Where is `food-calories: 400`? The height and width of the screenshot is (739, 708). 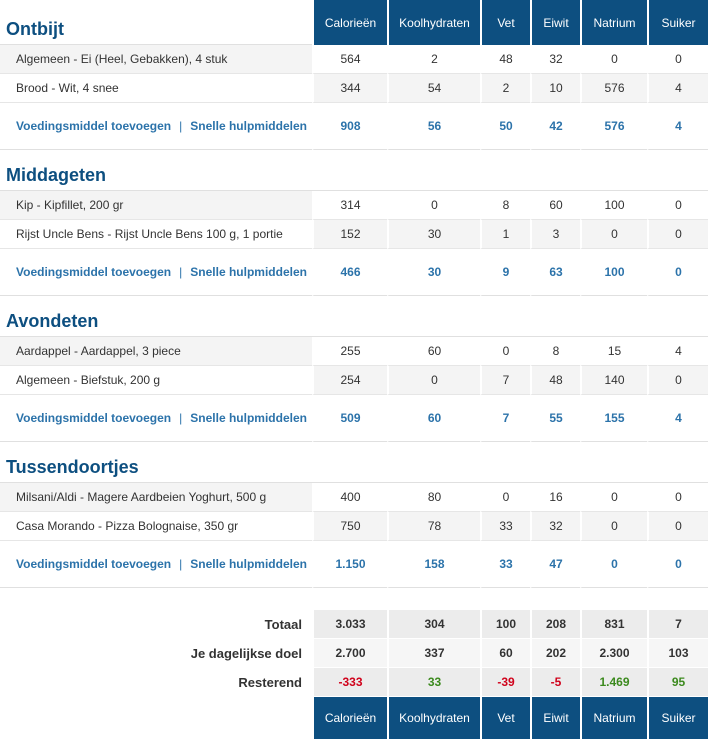 food-calories: 400 is located at coordinates (349, 497).